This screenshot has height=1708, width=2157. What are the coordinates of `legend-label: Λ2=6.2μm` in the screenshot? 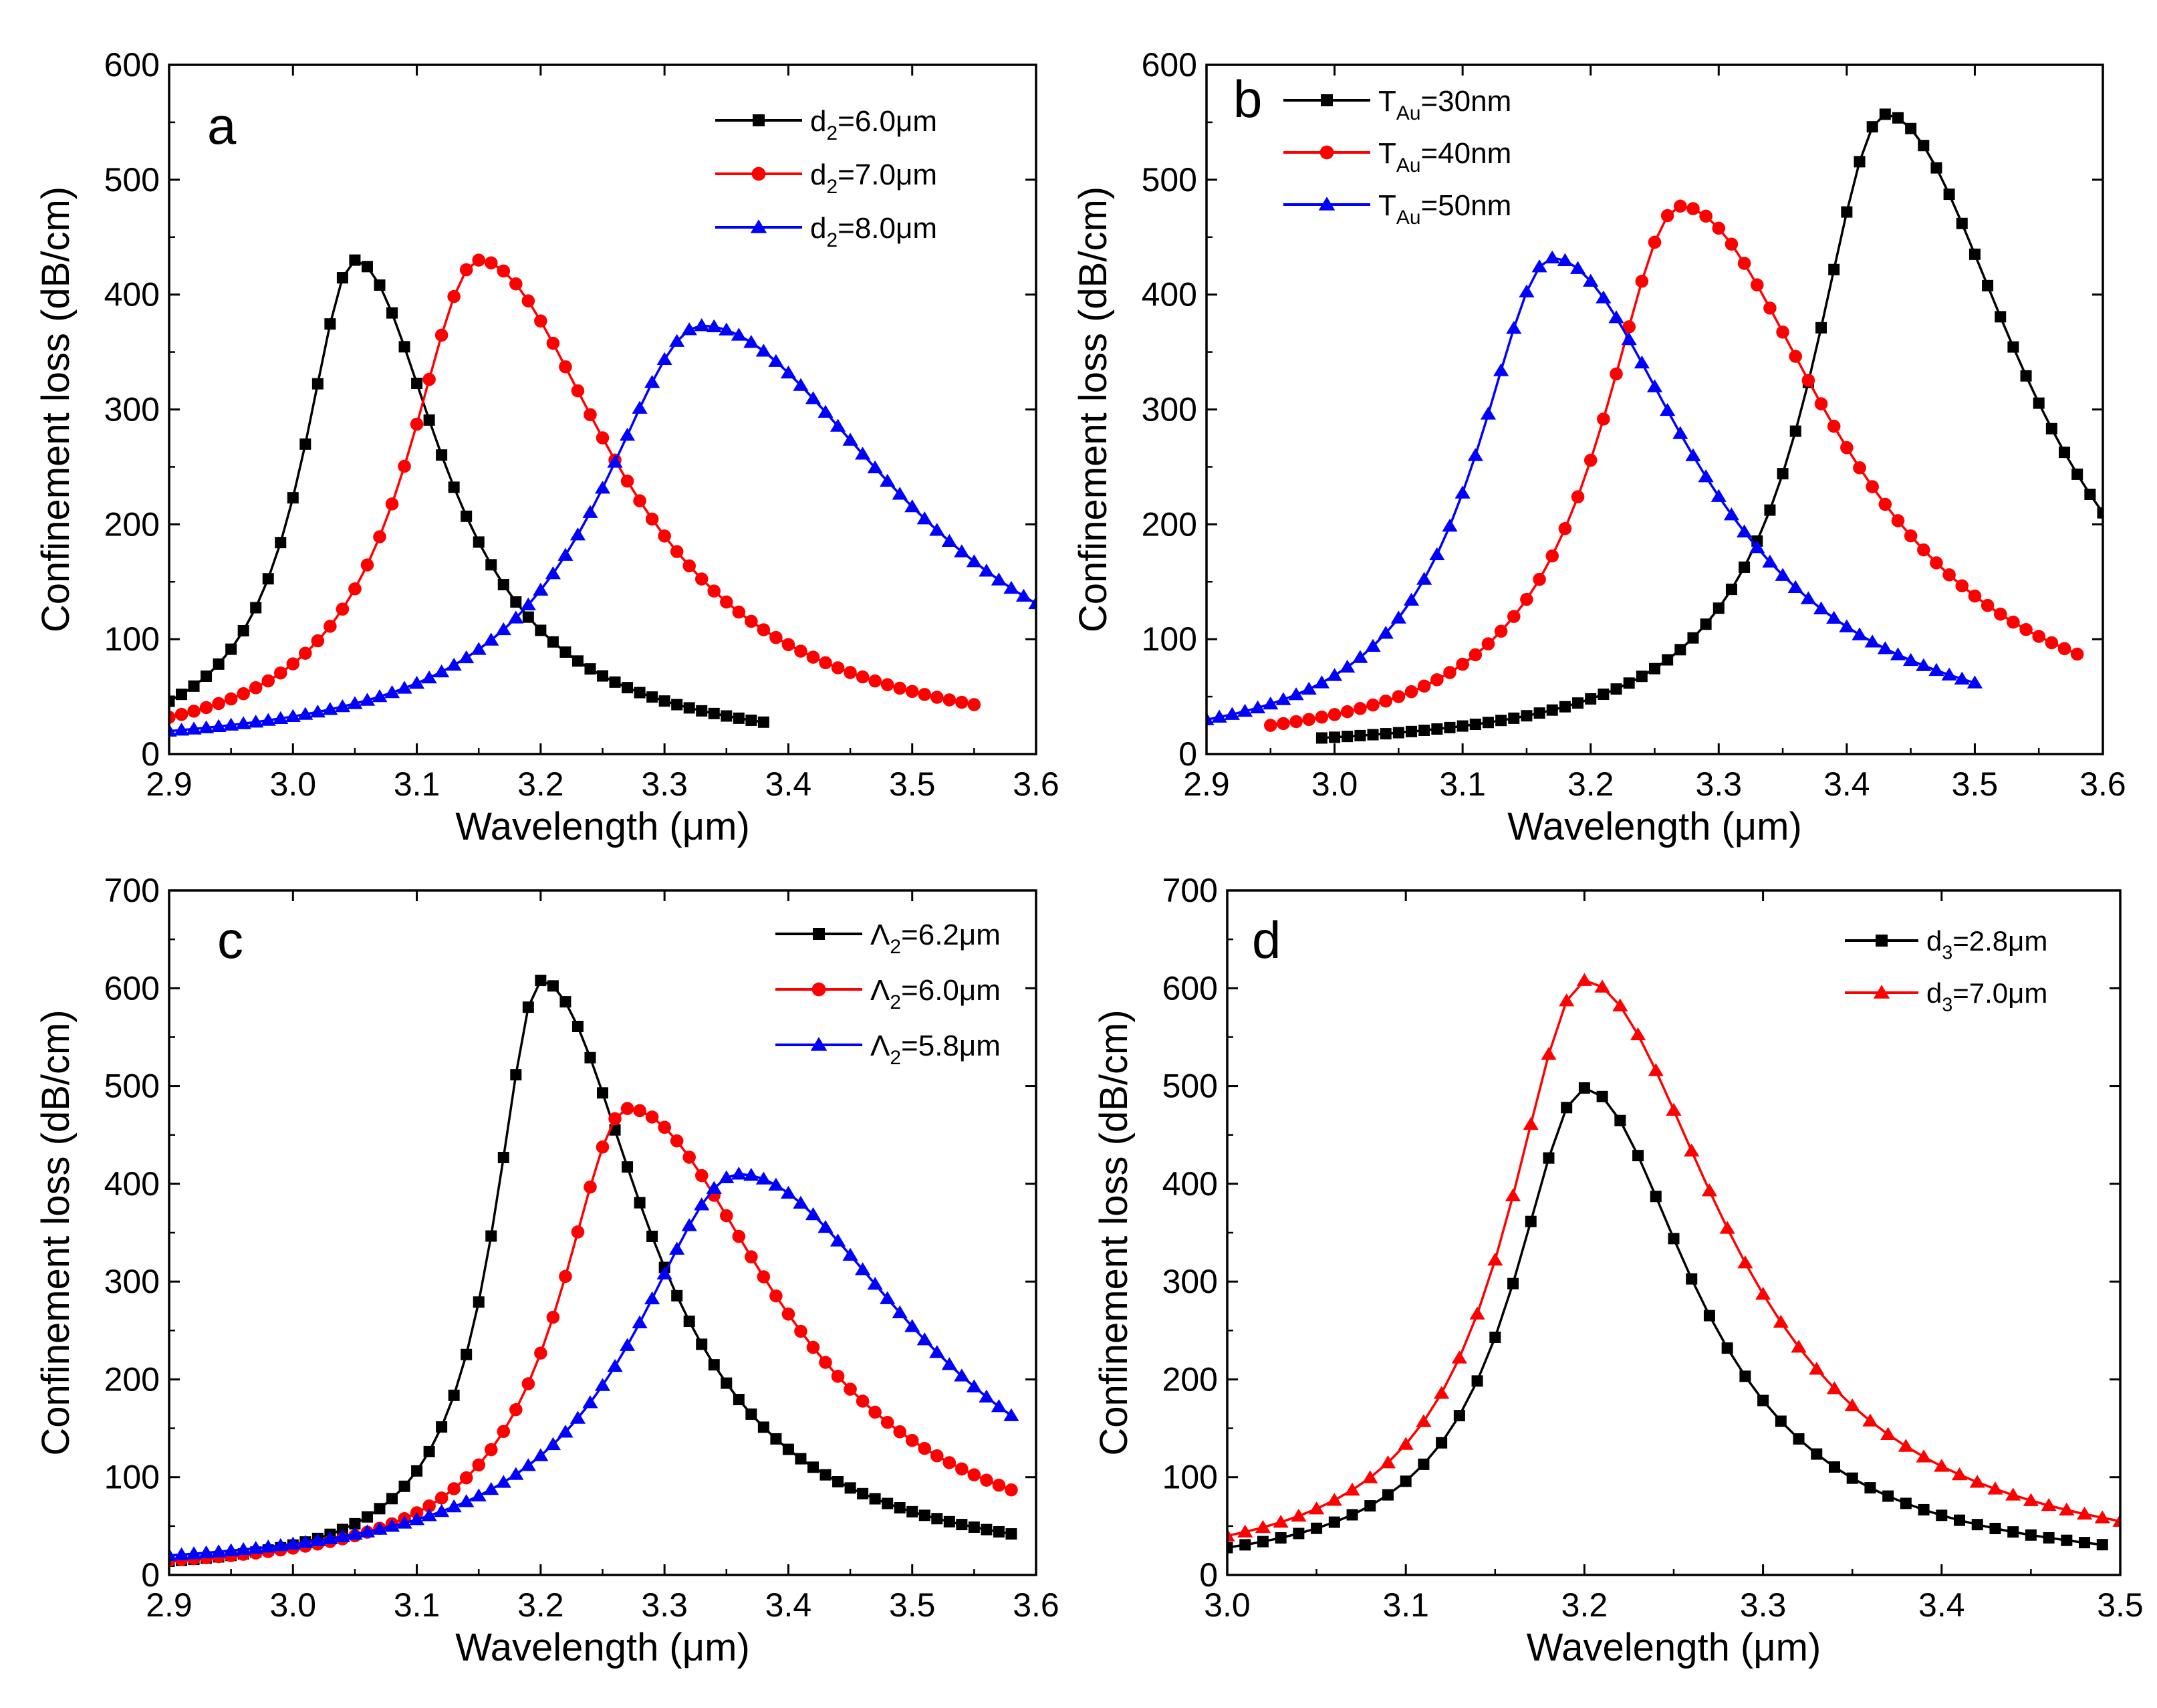 It's located at (935, 939).